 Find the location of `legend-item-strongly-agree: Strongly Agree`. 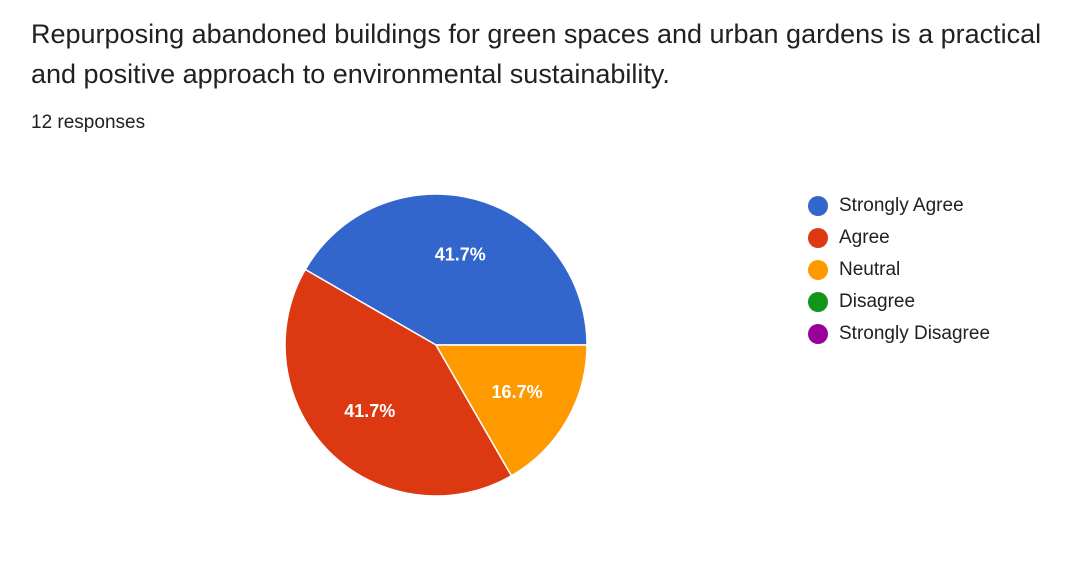

legend-item-strongly-agree: Strongly Agree is located at coordinates (899, 206).